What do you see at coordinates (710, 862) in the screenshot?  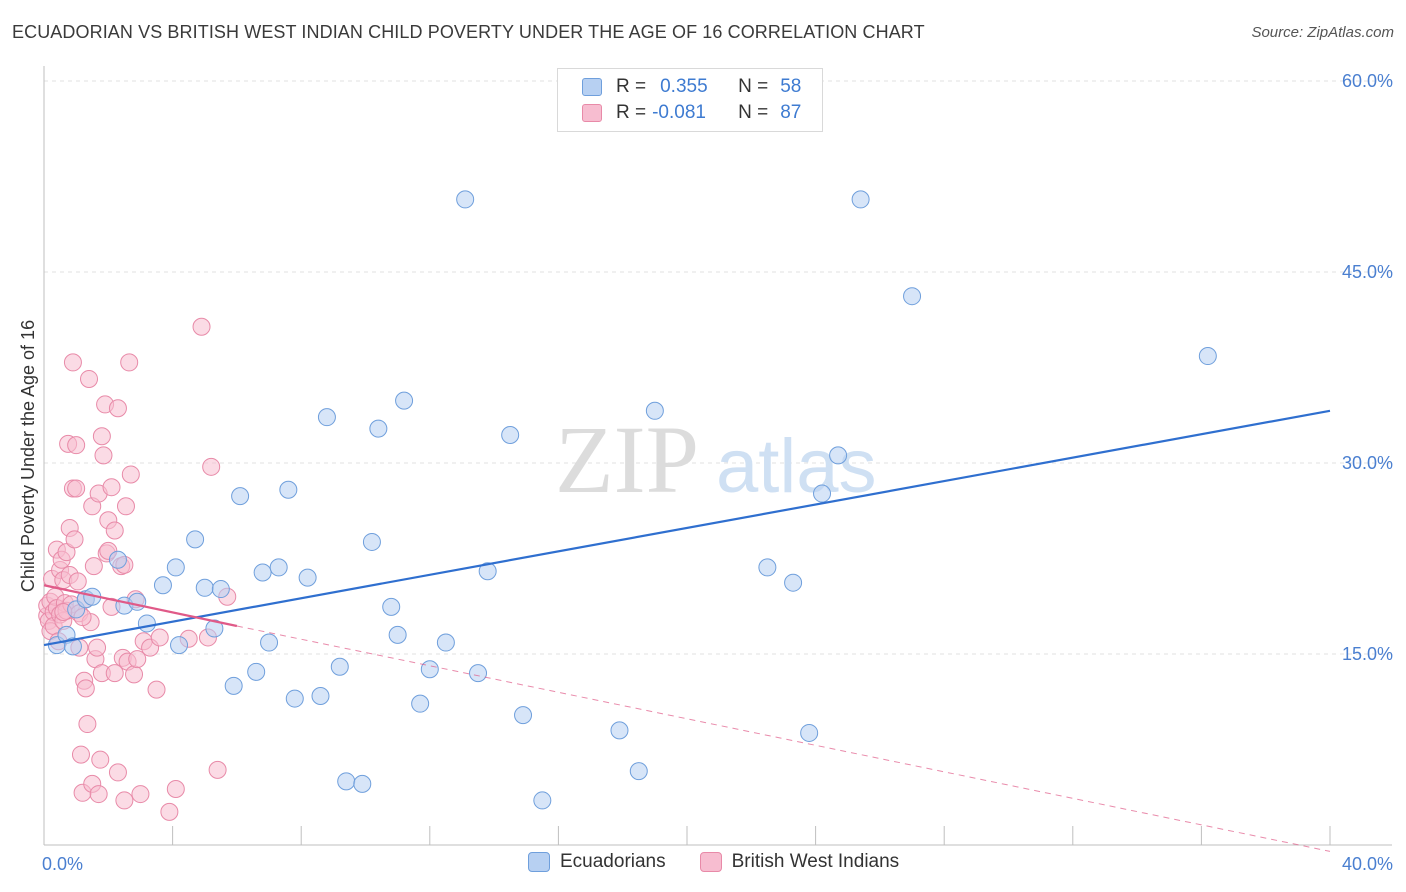 I see `pink-swatch-icon` at bounding box center [710, 862].